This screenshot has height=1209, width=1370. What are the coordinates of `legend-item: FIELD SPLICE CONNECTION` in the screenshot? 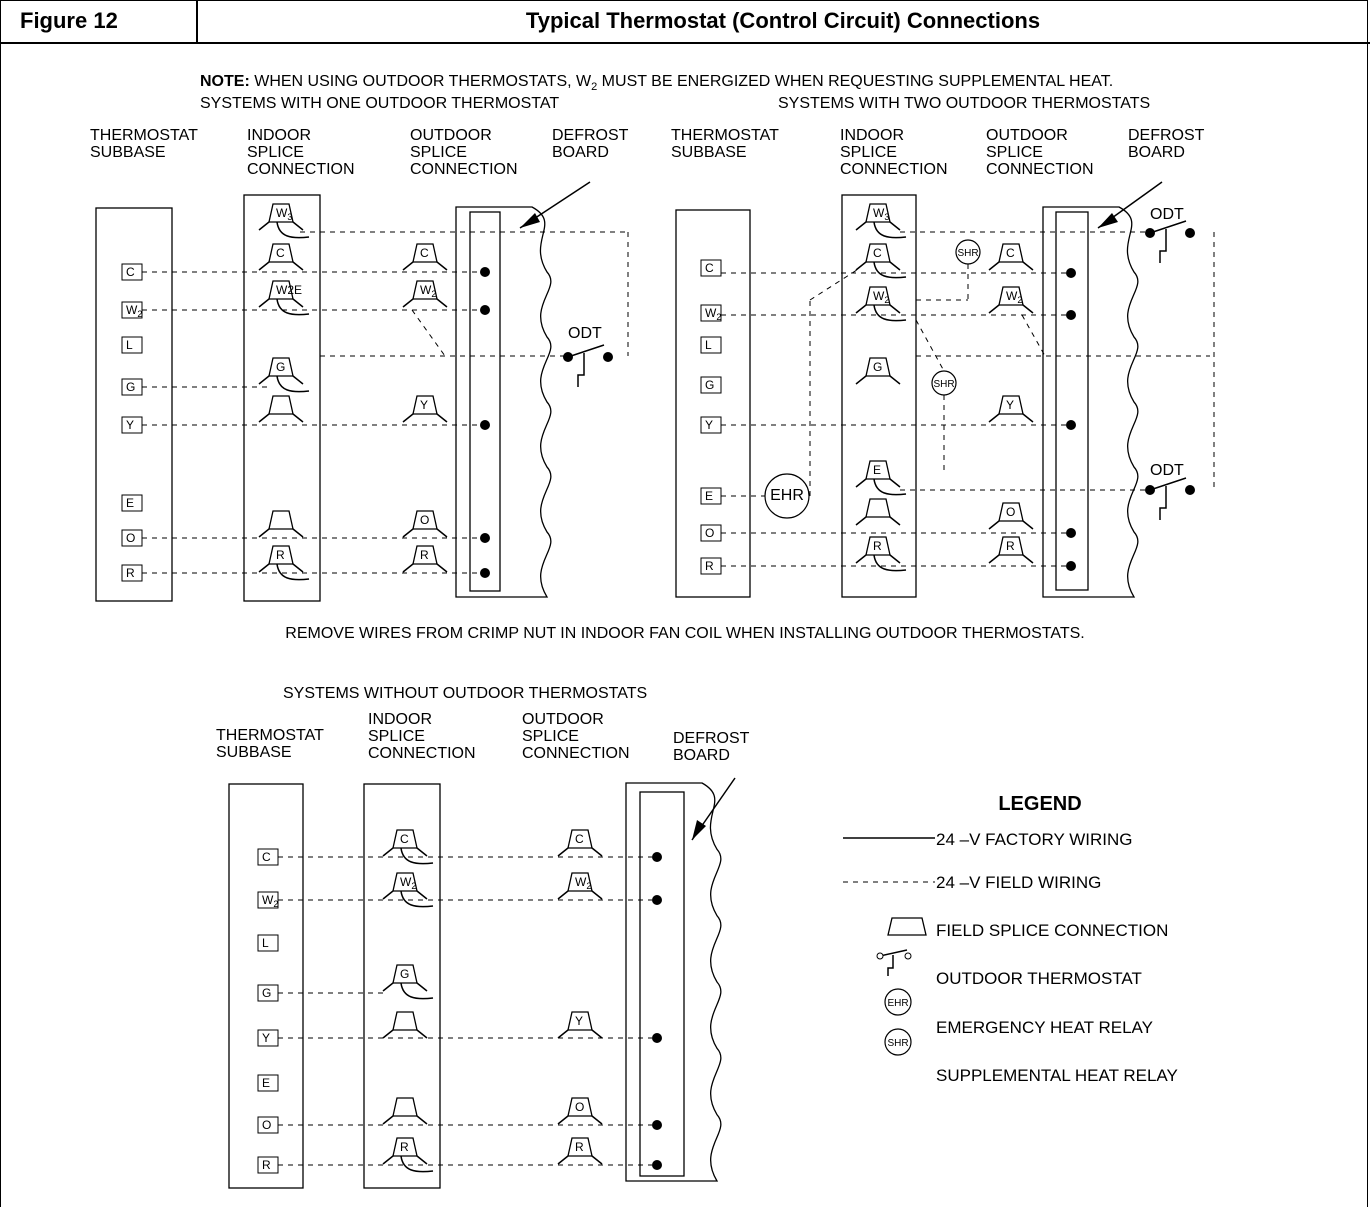 It's located at (1052, 930).